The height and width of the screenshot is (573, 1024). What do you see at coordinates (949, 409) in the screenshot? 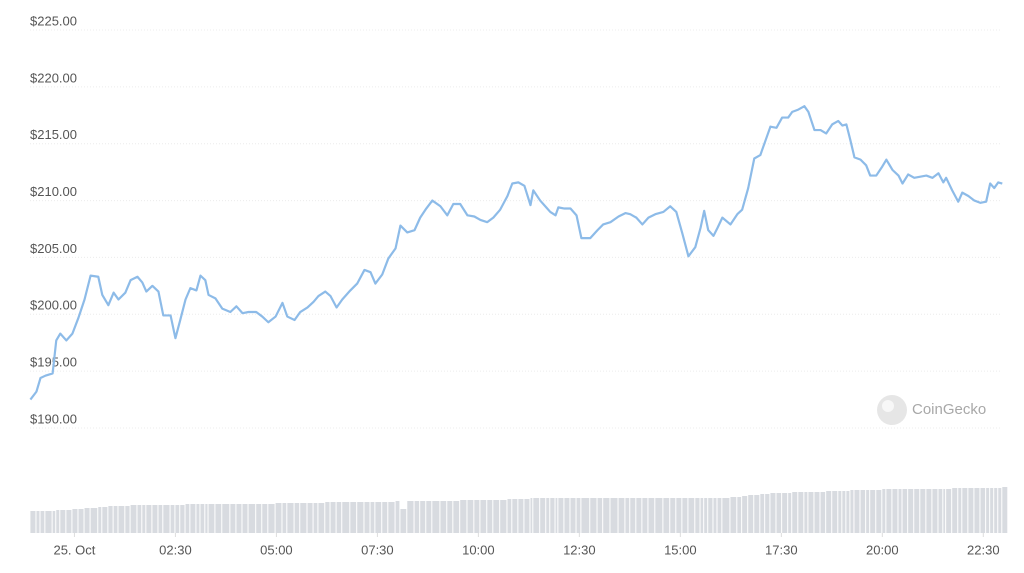
I see `watermark-text: CoinGecko` at bounding box center [949, 409].